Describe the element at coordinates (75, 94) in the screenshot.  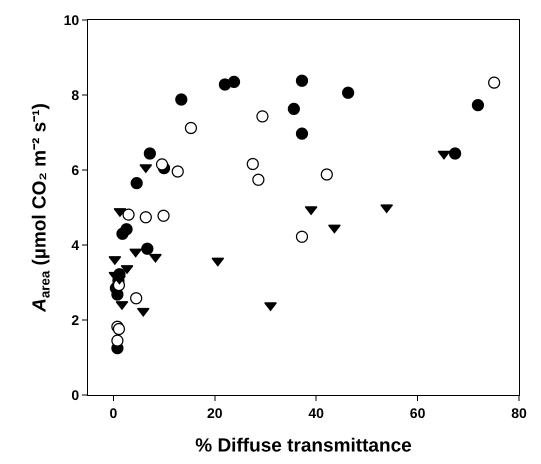
I see `y-tick-label: 8` at that location.